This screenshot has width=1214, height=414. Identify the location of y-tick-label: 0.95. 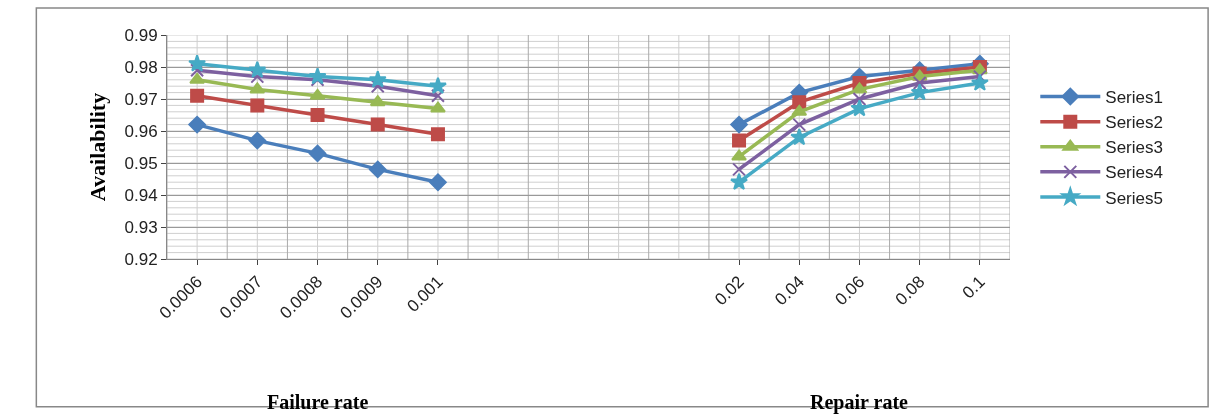
(141, 163).